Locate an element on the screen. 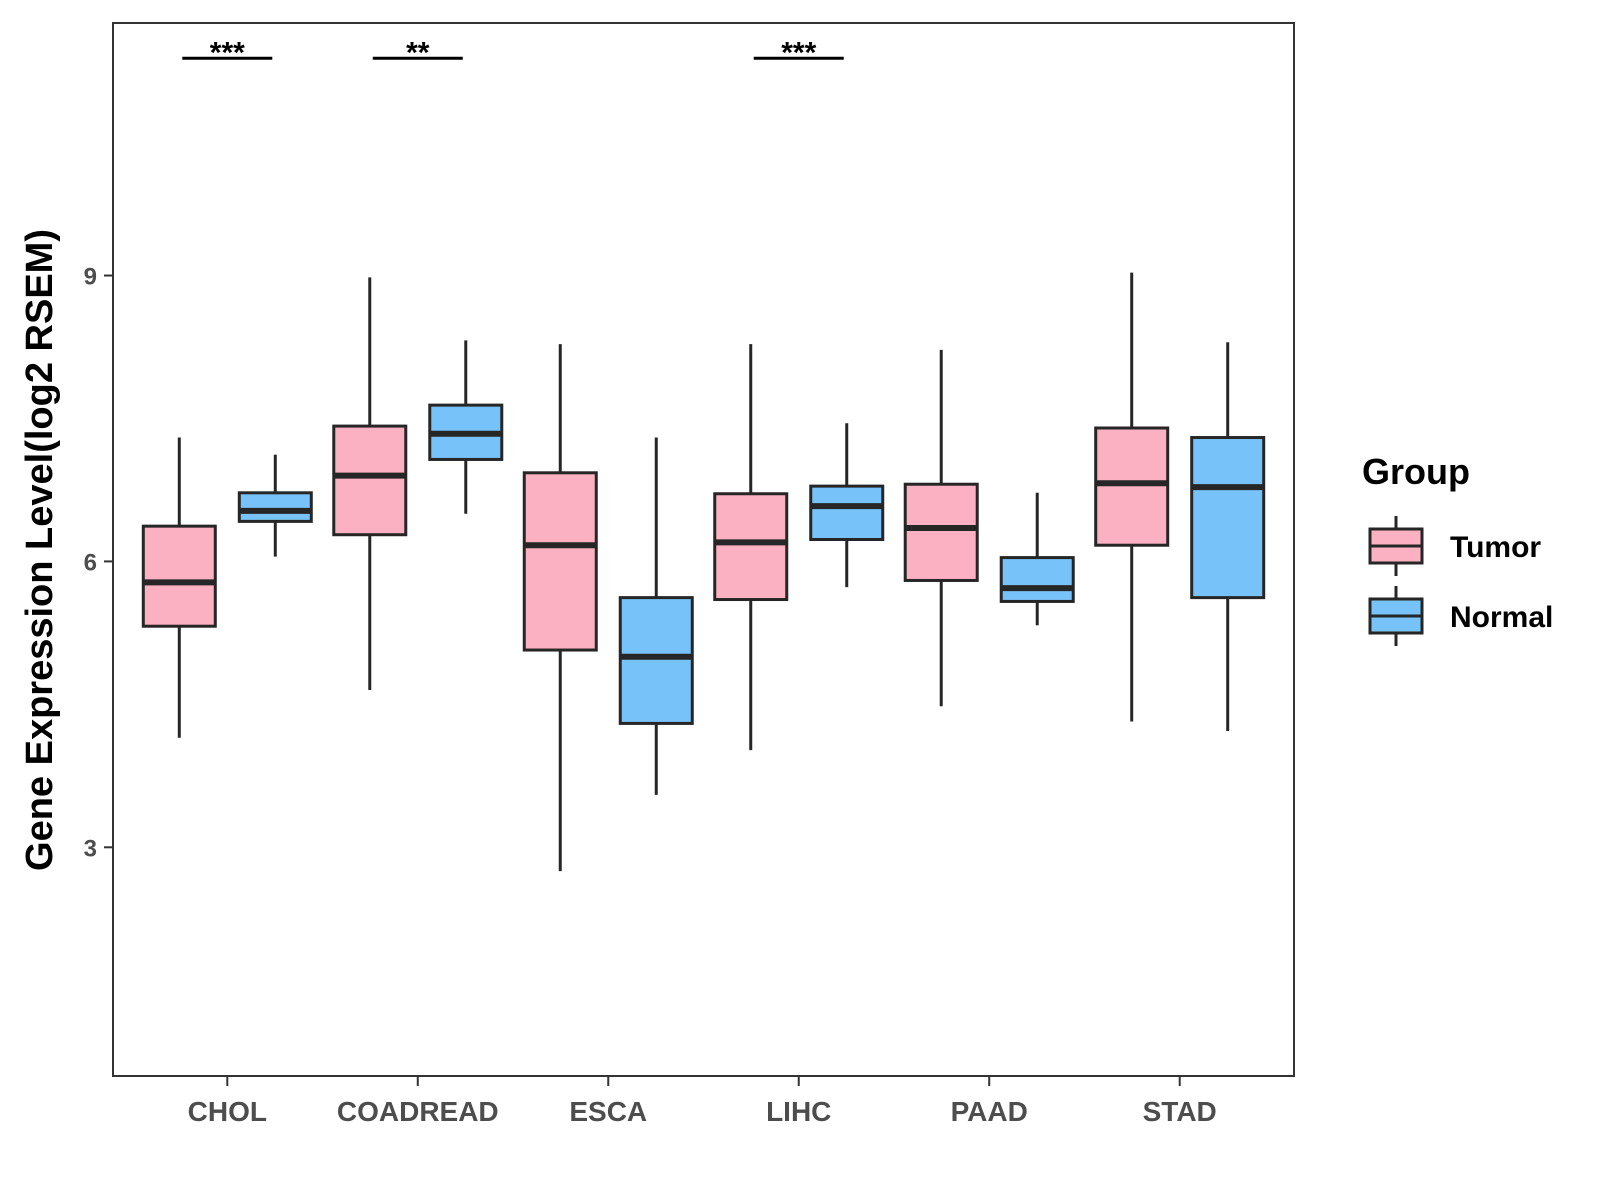 The width and height of the screenshot is (1600, 1200). x-axis: CHOL COADREAD ESCA LIHC PAAD STAD is located at coordinates (702, 1101).